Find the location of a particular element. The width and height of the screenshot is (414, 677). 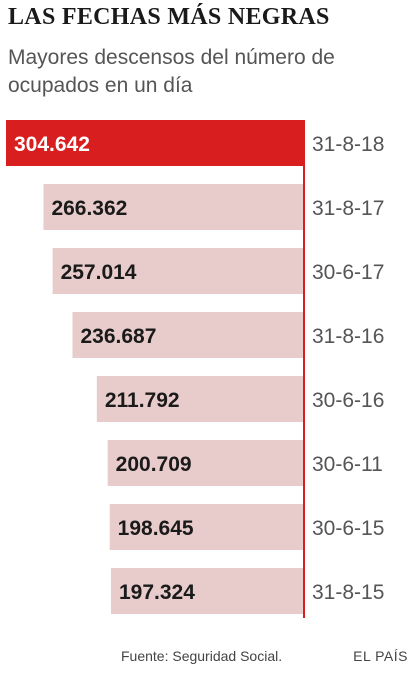

bar-value-label: 197.324 is located at coordinates (157, 592).